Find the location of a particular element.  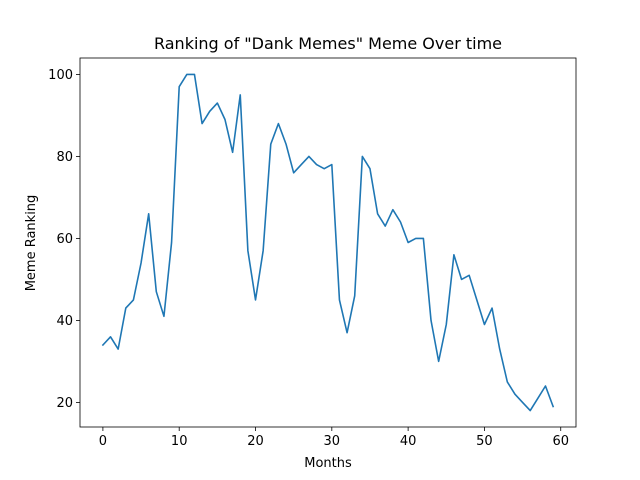

x-tick-label: 0 is located at coordinates (103, 441).